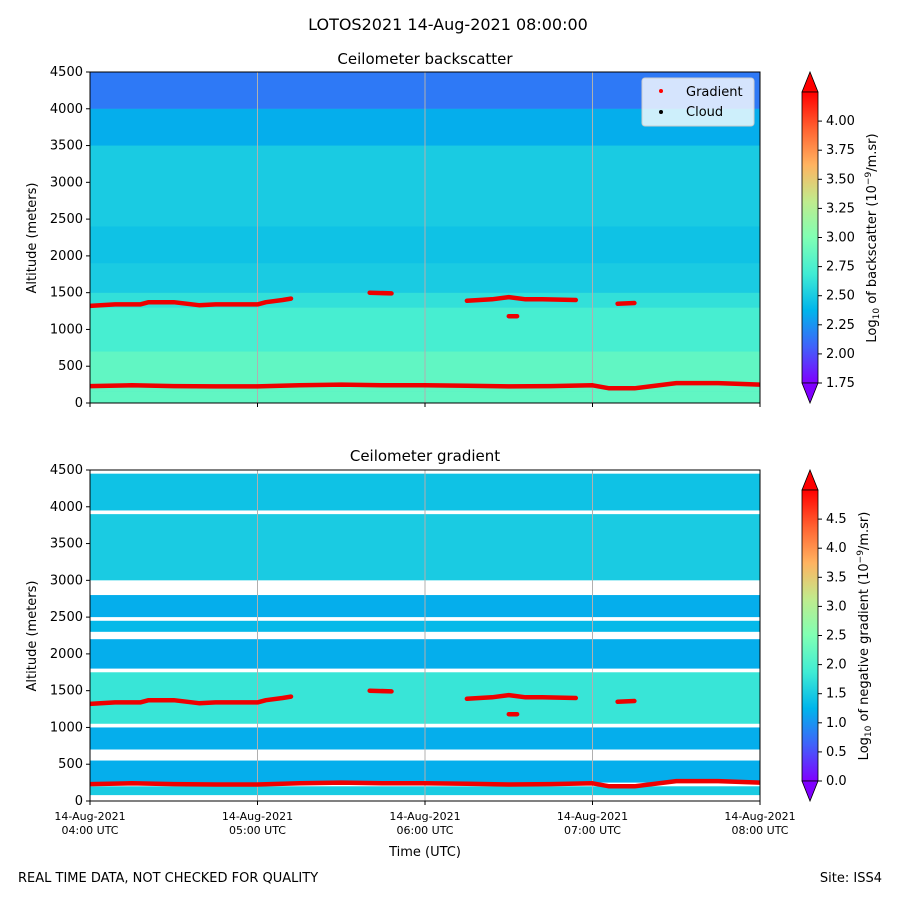  I want to click on bot-y-tick-label: 1500, so click(66, 691).